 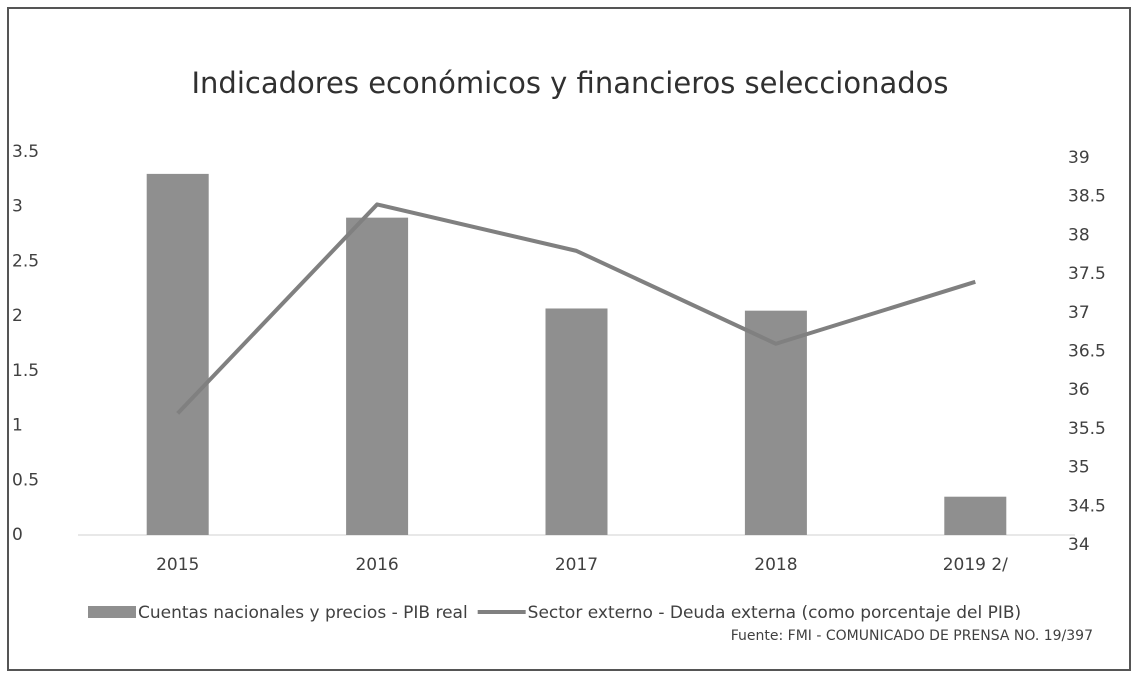 I want to click on y2-tick-label: 38, so click(x=1079, y=235).